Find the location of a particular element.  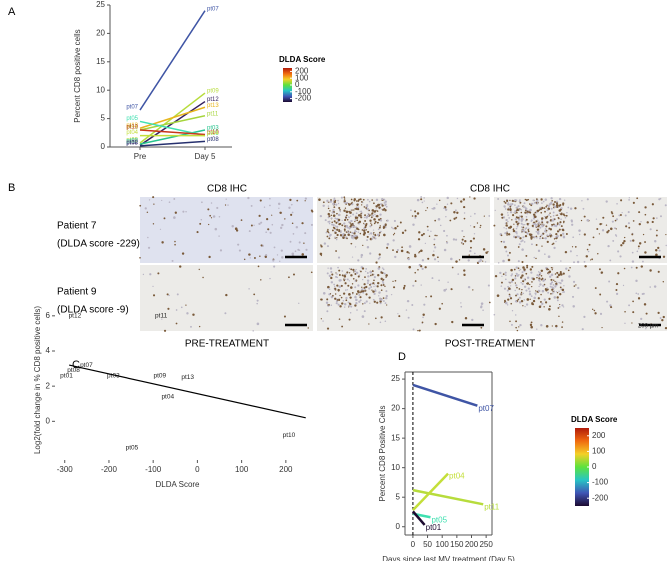

panel-label: D is located at coordinates (402, 357).